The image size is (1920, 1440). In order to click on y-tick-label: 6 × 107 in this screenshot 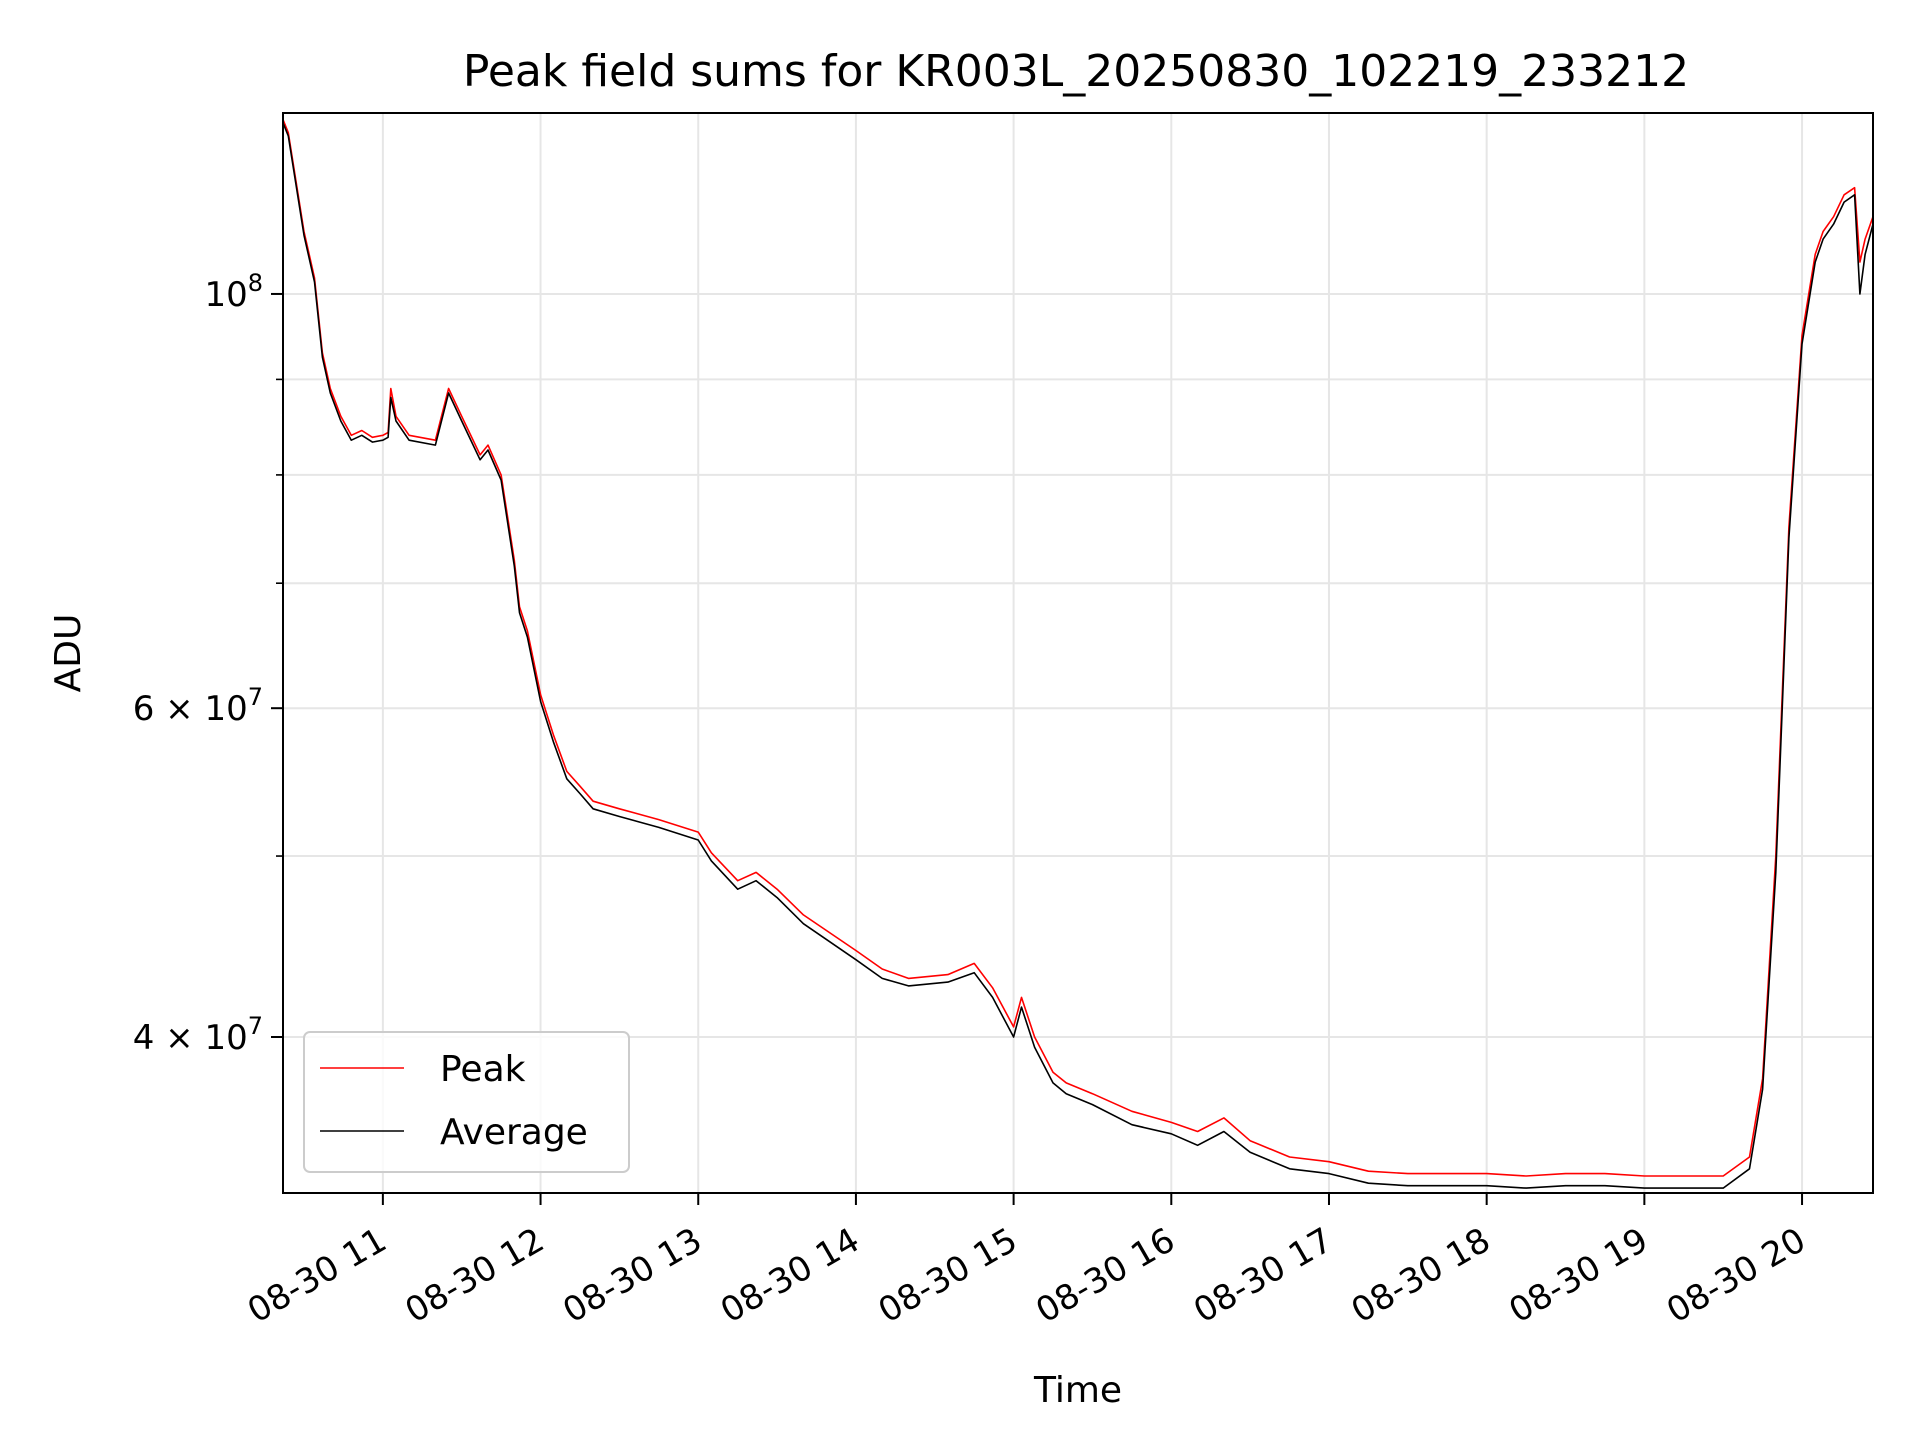, I will do `click(198, 706)`.